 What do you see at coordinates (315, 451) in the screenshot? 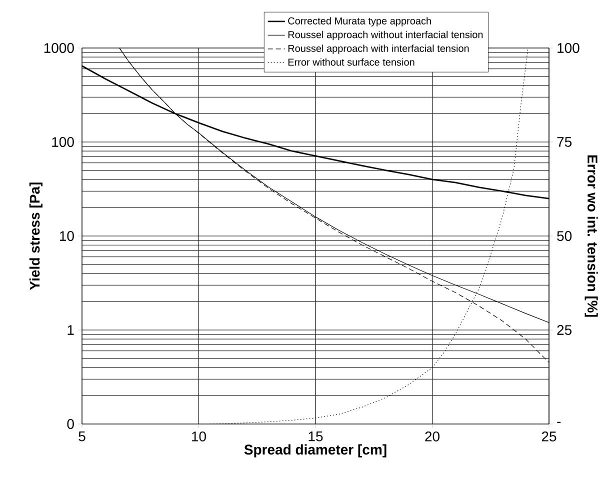
I see `x-axis-title: Spread diameter [cm]` at bounding box center [315, 451].